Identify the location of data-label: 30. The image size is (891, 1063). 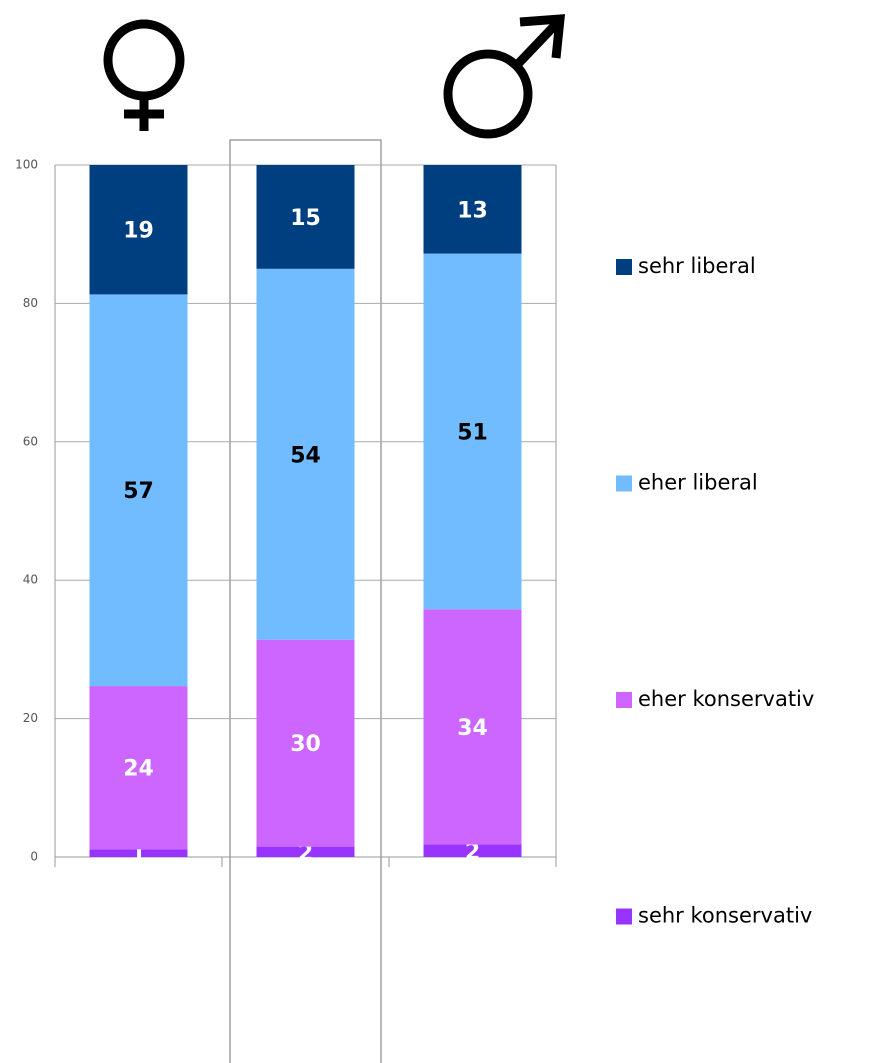
(305, 744).